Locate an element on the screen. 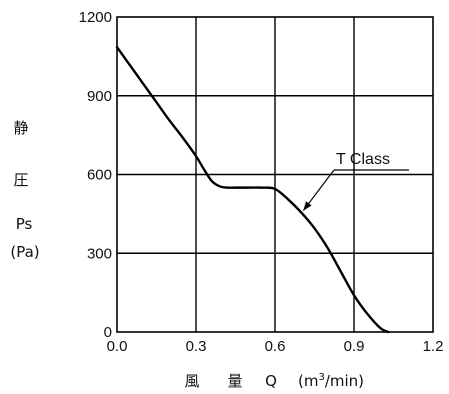 The width and height of the screenshot is (449, 394). x-axis-unit-open: (m is located at coordinates (308, 381).